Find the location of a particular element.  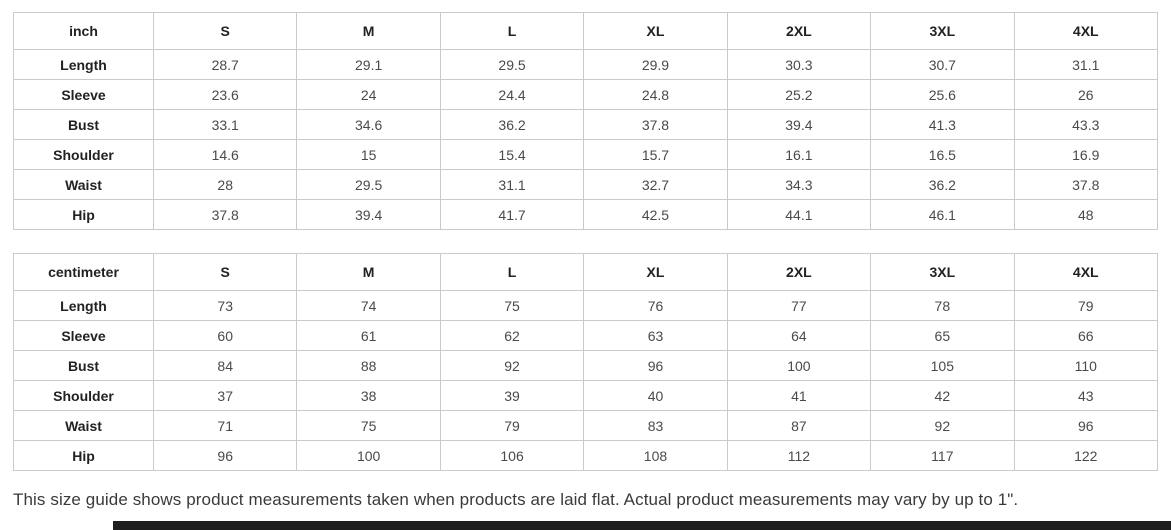

value-cell: 42.5 is located at coordinates (655, 214).